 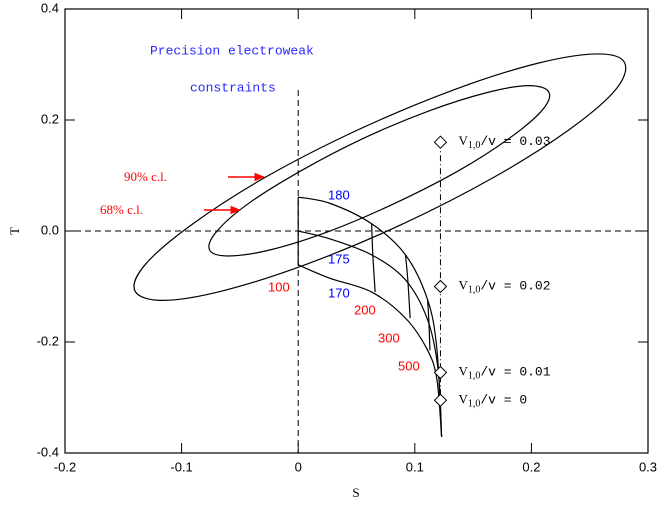 What do you see at coordinates (339, 258) in the screenshot?
I see `series-label: 175` at bounding box center [339, 258].